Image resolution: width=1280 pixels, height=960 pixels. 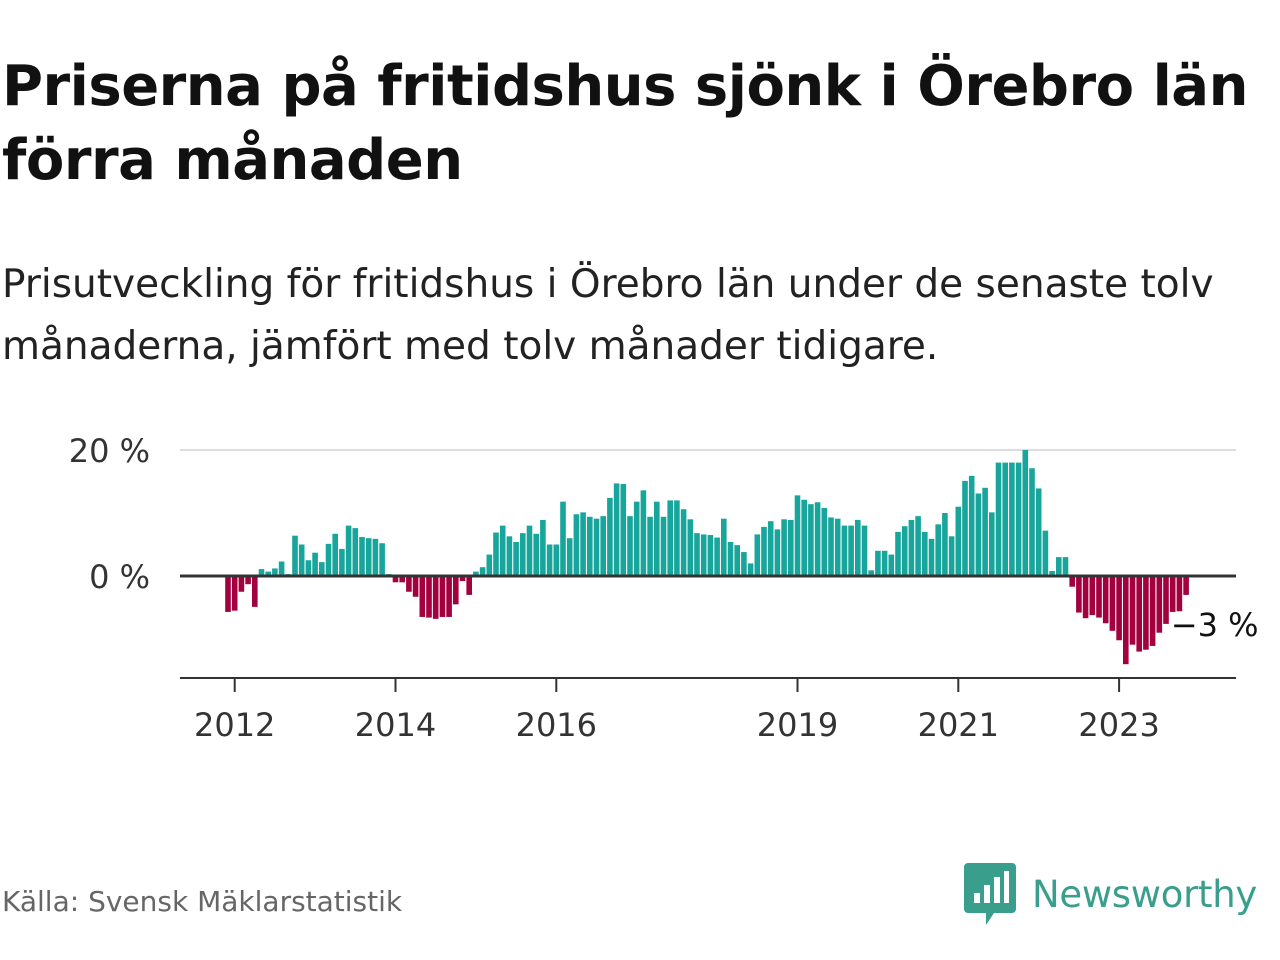 I want to click on annotation-label: −3 %, so click(x=1215, y=625).